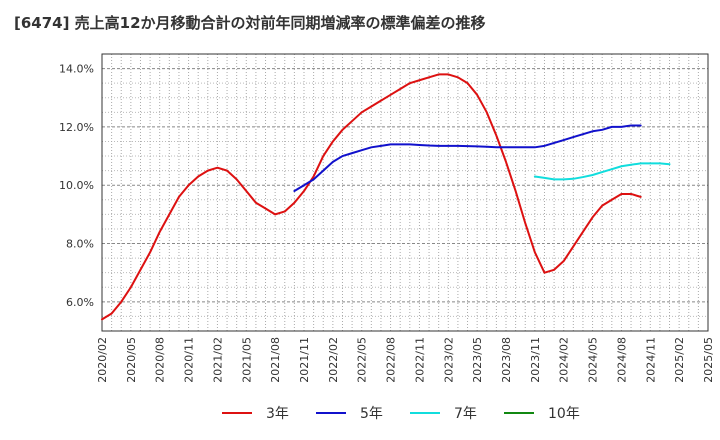 This screenshot has height=440, width=720. What do you see at coordinates (593, 360) in the screenshot?
I see `x-tick-label: 2024/05` at bounding box center [593, 360].